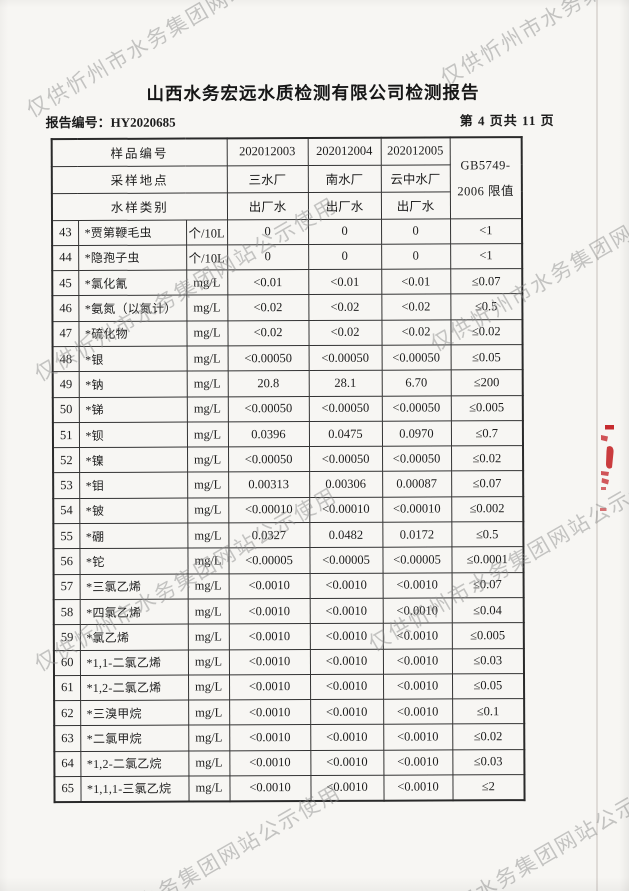 This screenshot has width=629, height=891. What do you see at coordinates (288, 636) in the screenshot?
I see `result-row: 59 *氯乙烯 mg/L <0.0010 <0.0010 <0.0010 ≤0.005` at bounding box center [288, 636].